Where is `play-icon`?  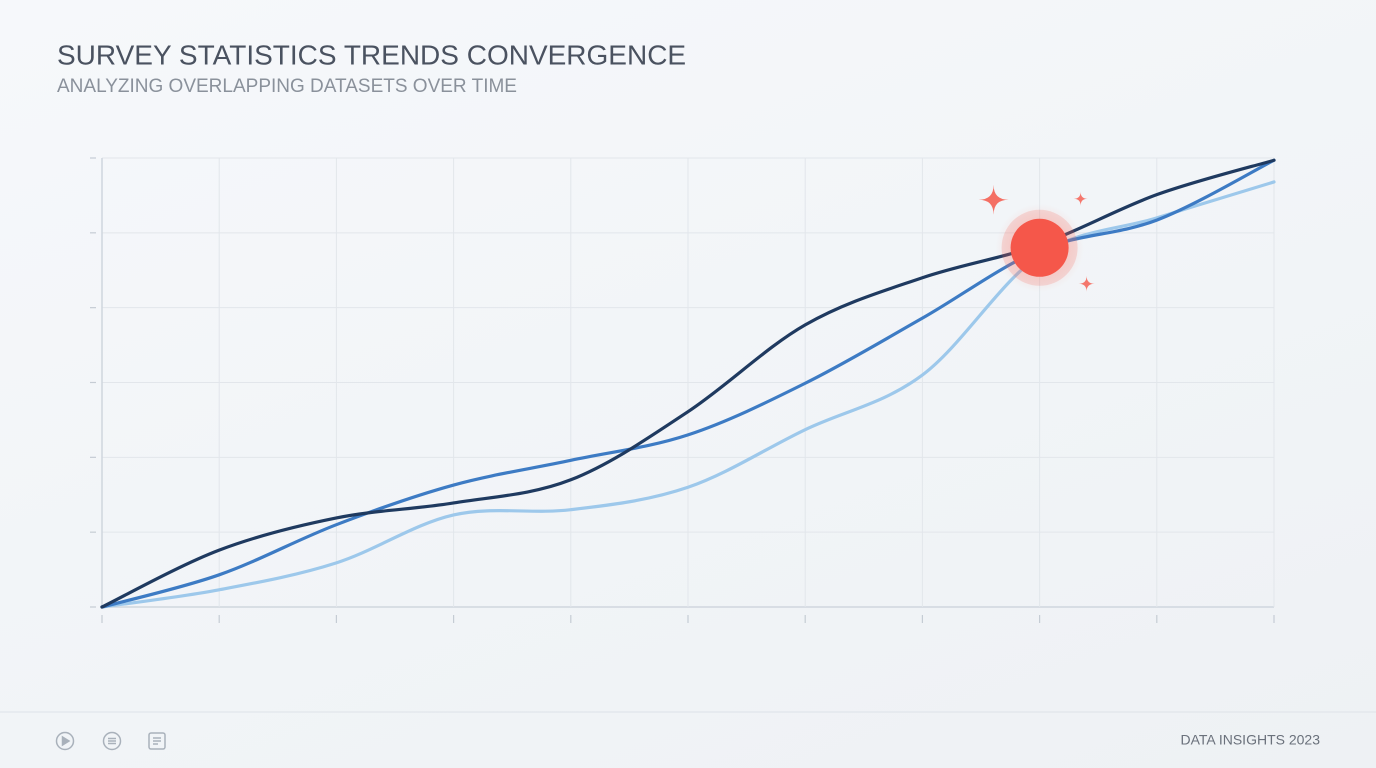
play-icon is located at coordinates (65, 741).